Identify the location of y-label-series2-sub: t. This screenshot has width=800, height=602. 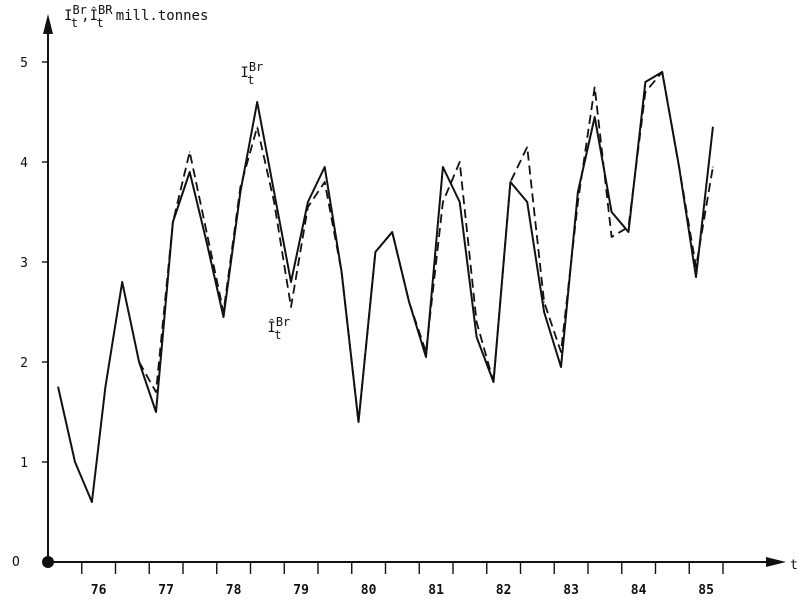
(99, 23).